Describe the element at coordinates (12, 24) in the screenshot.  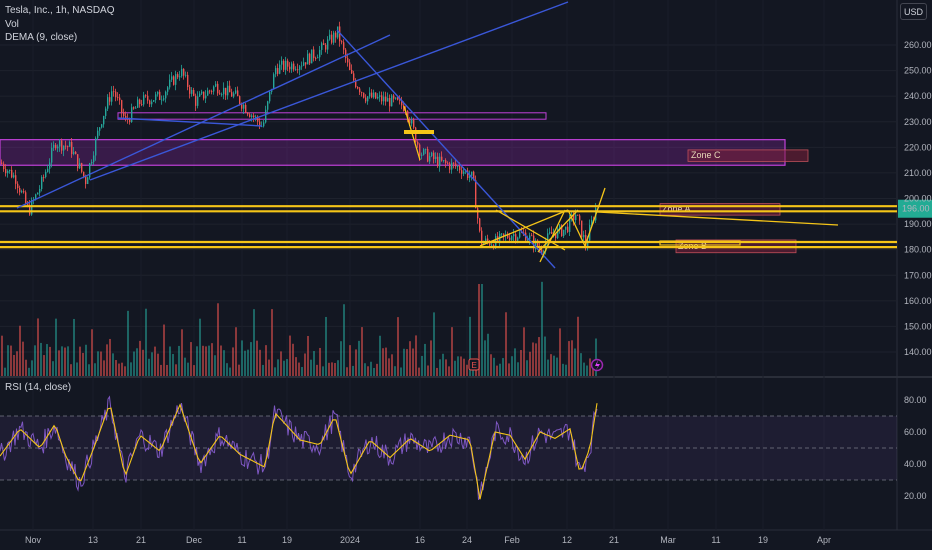
I see `volume-legend: Vol` at that location.